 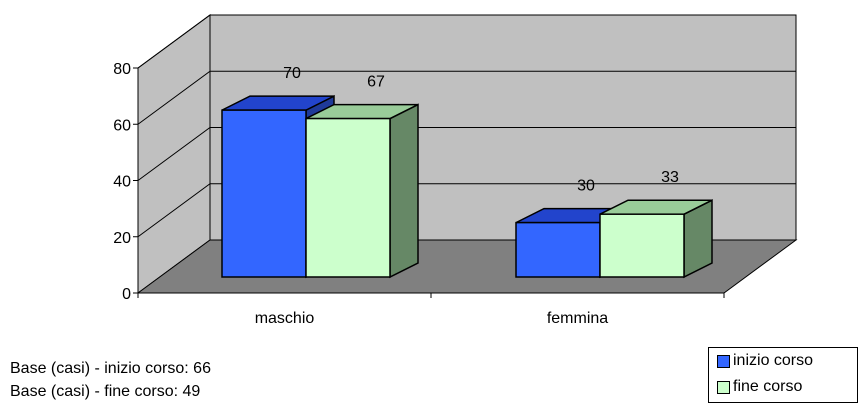 I want to click on data-label-femmina-1: 33, so click(x=670, y=177).